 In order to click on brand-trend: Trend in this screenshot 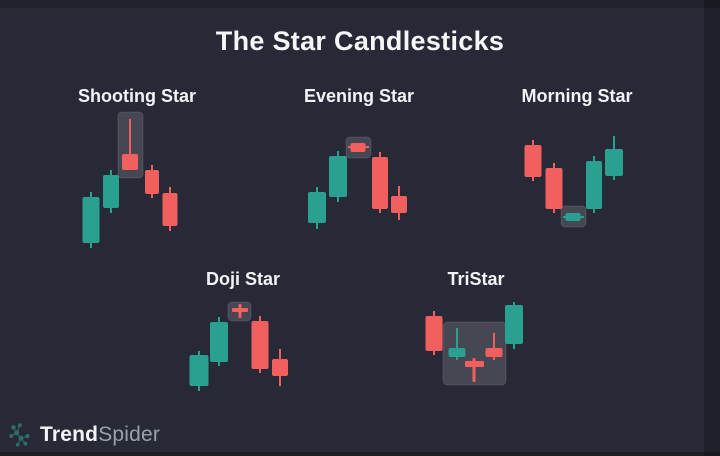, I will do `click(69, 434)`.